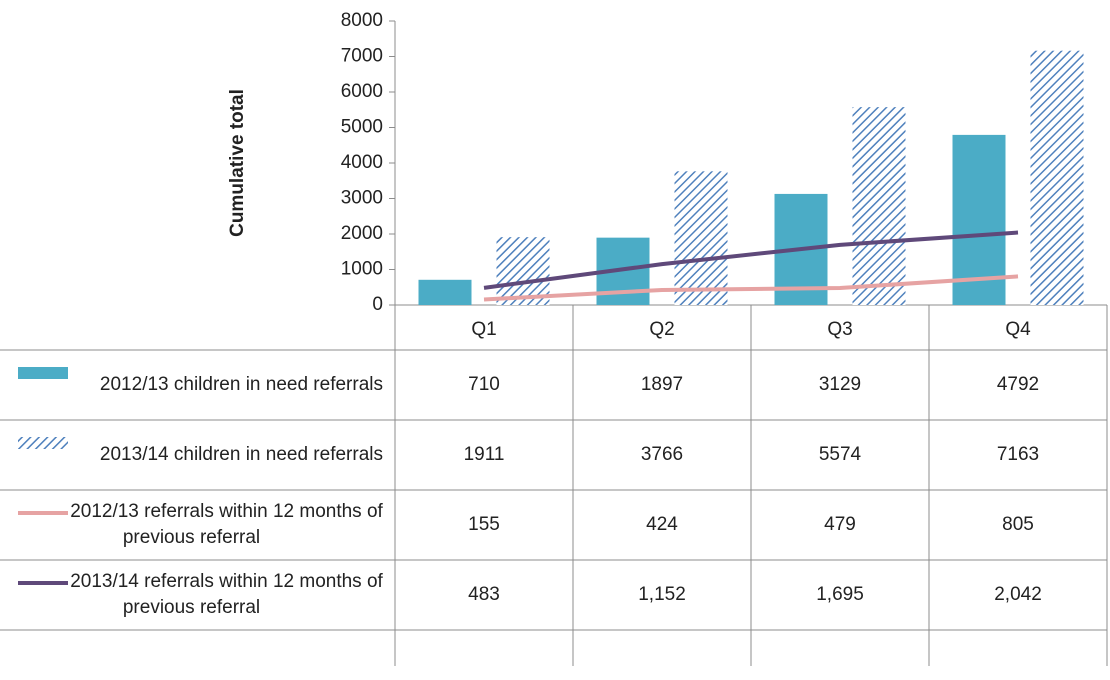 Image resolution: width=1110 pixels, height=680 pixels. What do you see at coordinates (362, 233) in the screenshot?
I see `y-tick-label: 2000` at bounding box center [362, 233].